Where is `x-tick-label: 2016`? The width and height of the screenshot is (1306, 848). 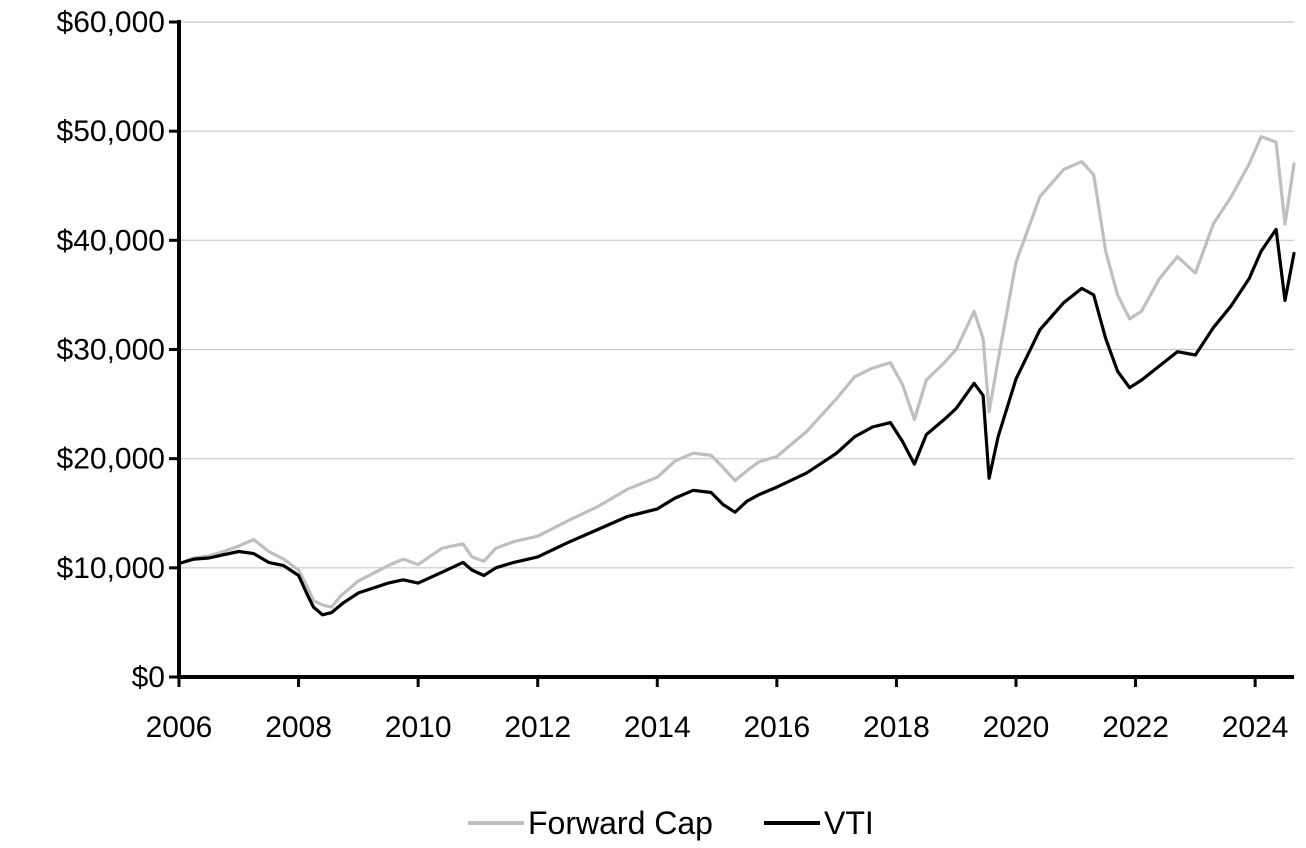
x-tick-label: 2016 is located at coordinates (776, 727).